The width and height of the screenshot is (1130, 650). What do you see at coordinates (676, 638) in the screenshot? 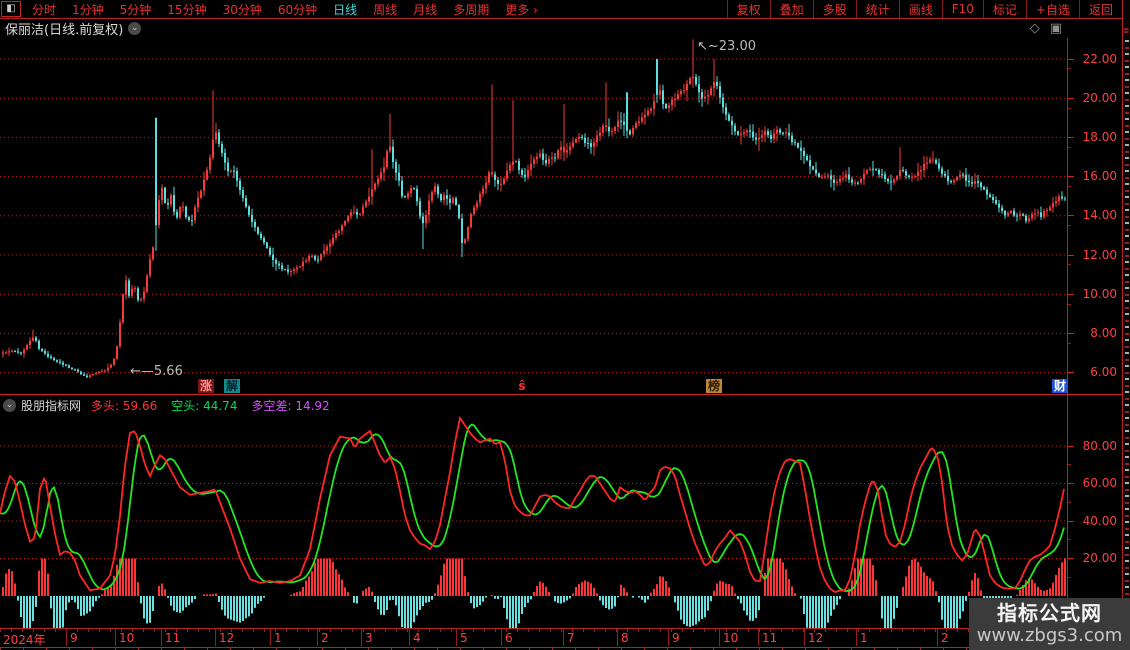
I see `month-label: 9` at bounding box center [676, 638].